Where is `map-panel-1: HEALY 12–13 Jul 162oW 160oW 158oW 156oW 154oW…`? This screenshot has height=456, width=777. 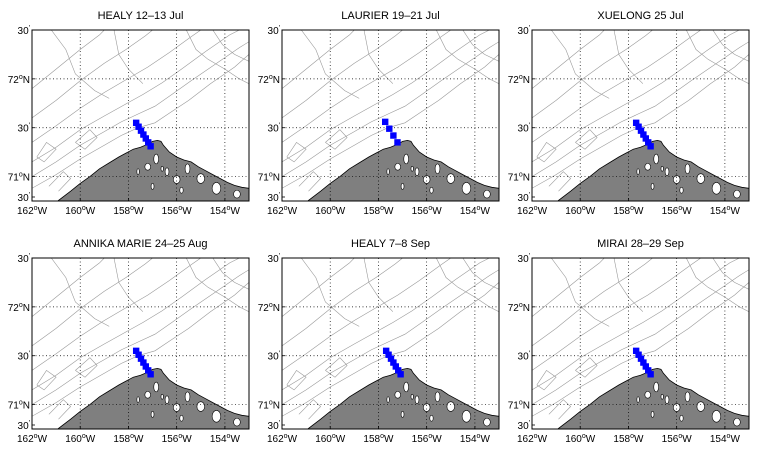
map-panel-1: HEALY 12–13 Jul 162oW 160oW 158oW 156oW 154oW… is located at coordinates (129, 113).